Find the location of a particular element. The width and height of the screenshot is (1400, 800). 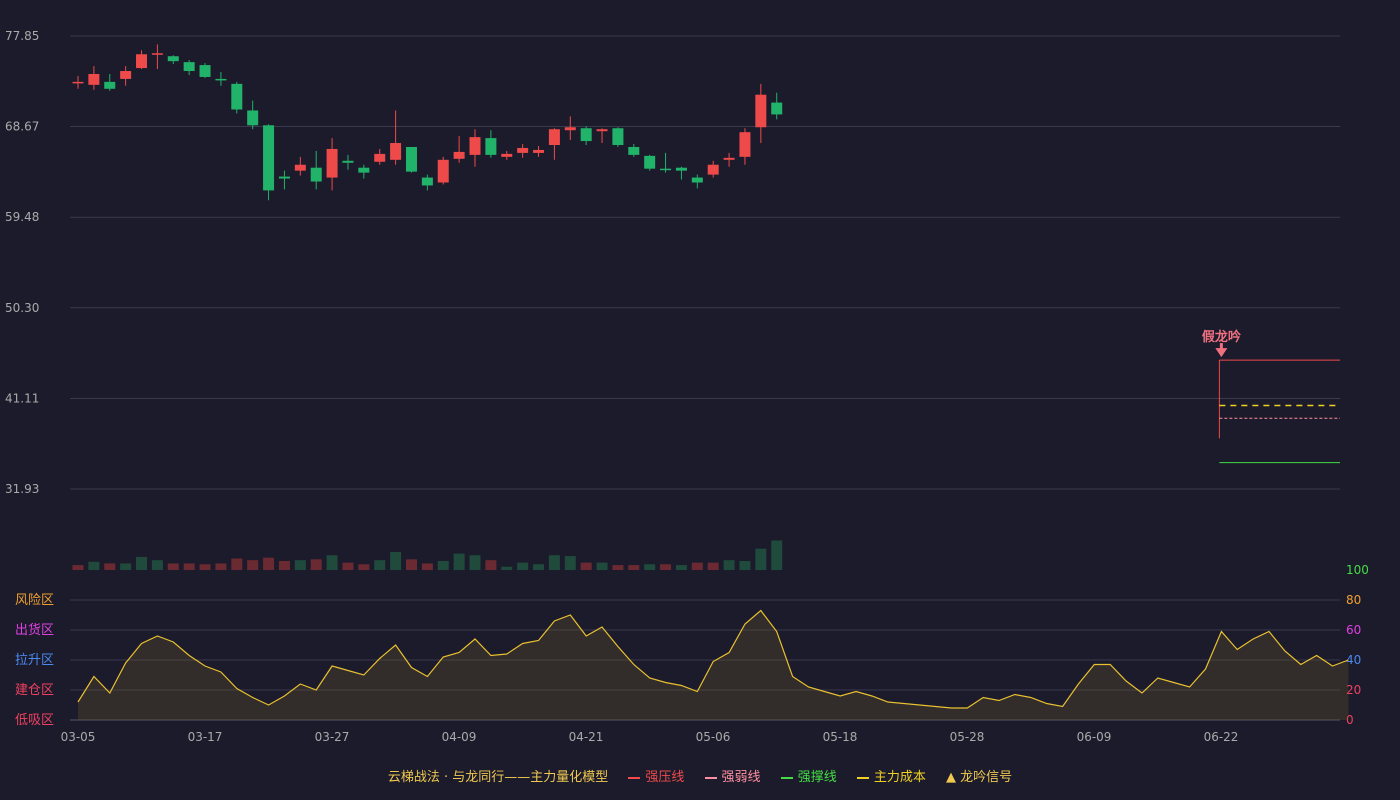

legend-item-main-cost: 主力成本 is located at coordinates (891, 775).